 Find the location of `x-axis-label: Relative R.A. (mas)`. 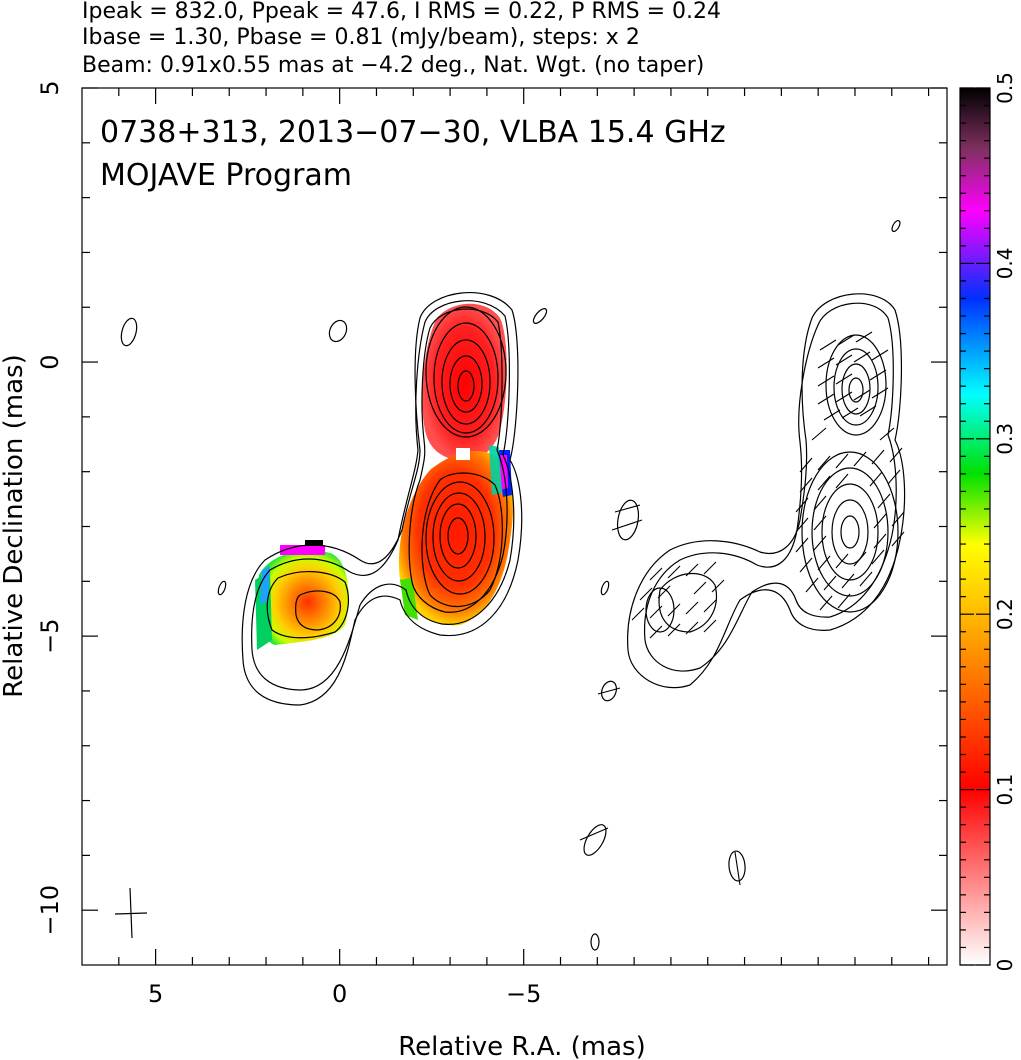

x-axis-label: Relative R.A. (mas) is located at coordinates (521, 1046).